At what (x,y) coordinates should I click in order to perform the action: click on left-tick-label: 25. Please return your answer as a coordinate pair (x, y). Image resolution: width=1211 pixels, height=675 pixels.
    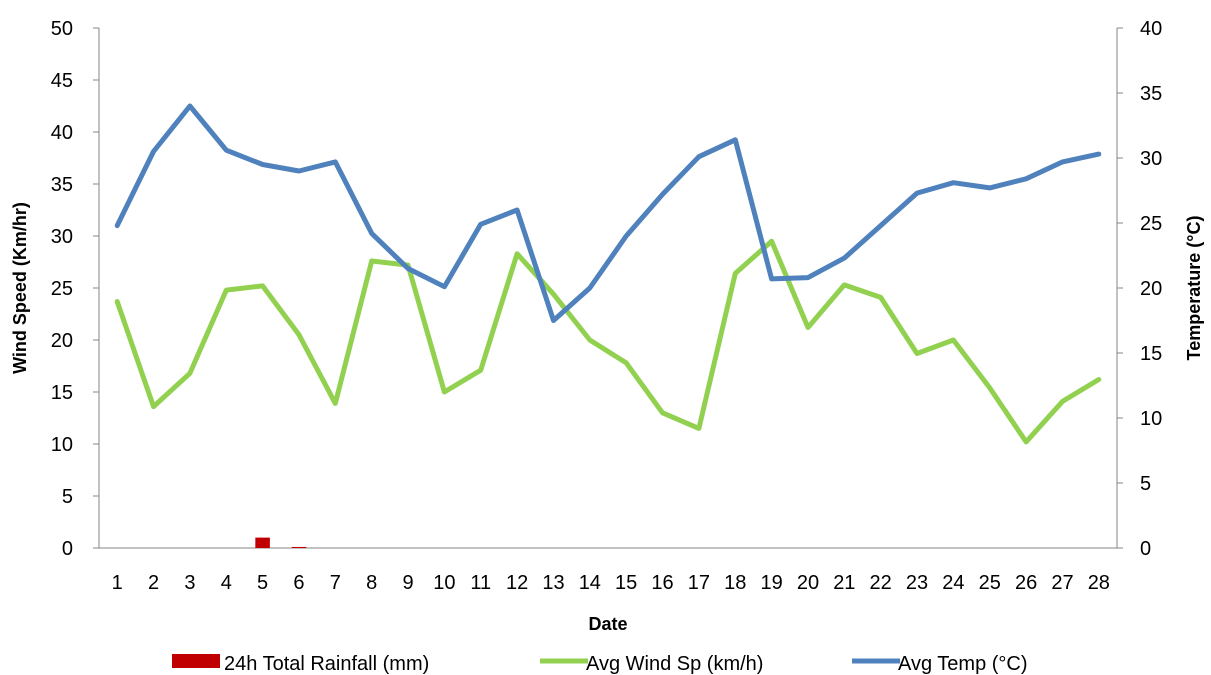
    Looking at the image, I should click on (62, 289).